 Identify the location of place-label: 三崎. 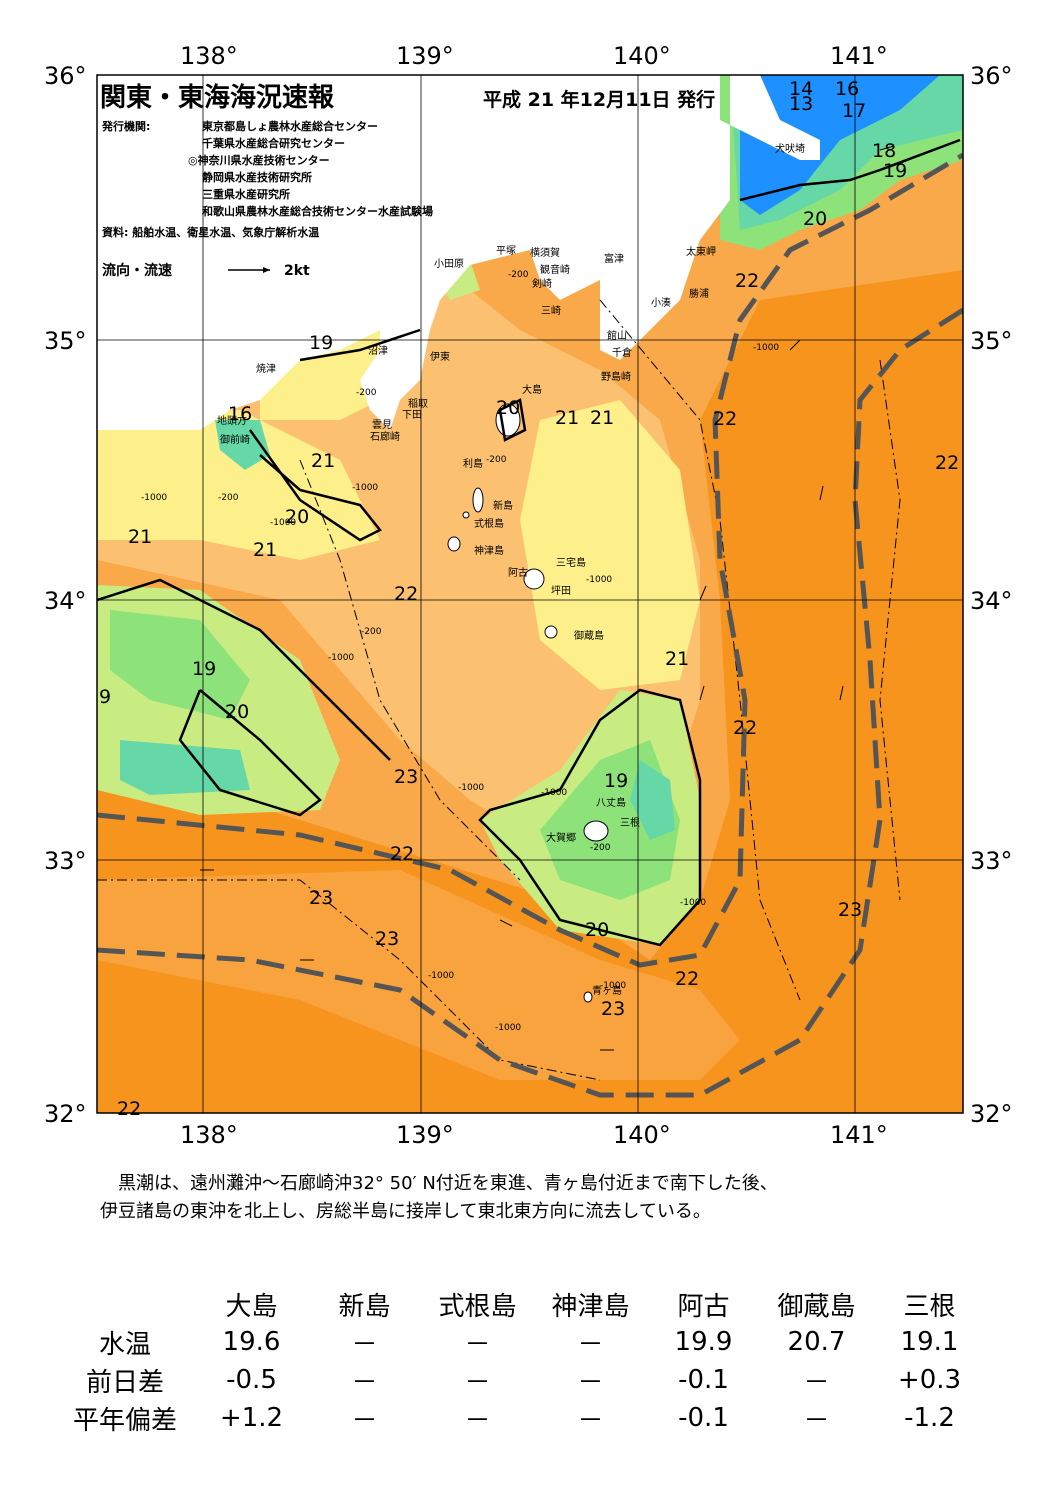
(551, 310).